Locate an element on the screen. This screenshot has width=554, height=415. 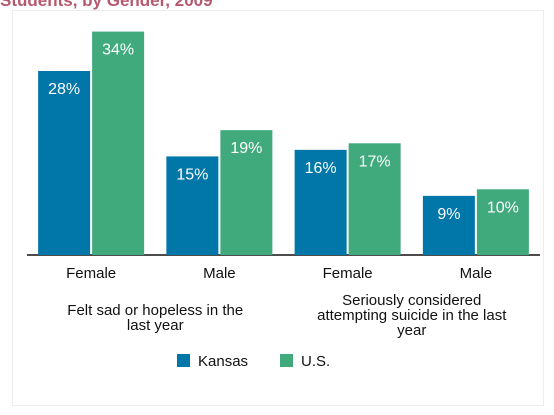
legend-label: Kansas is located at coordinates (223, 361).